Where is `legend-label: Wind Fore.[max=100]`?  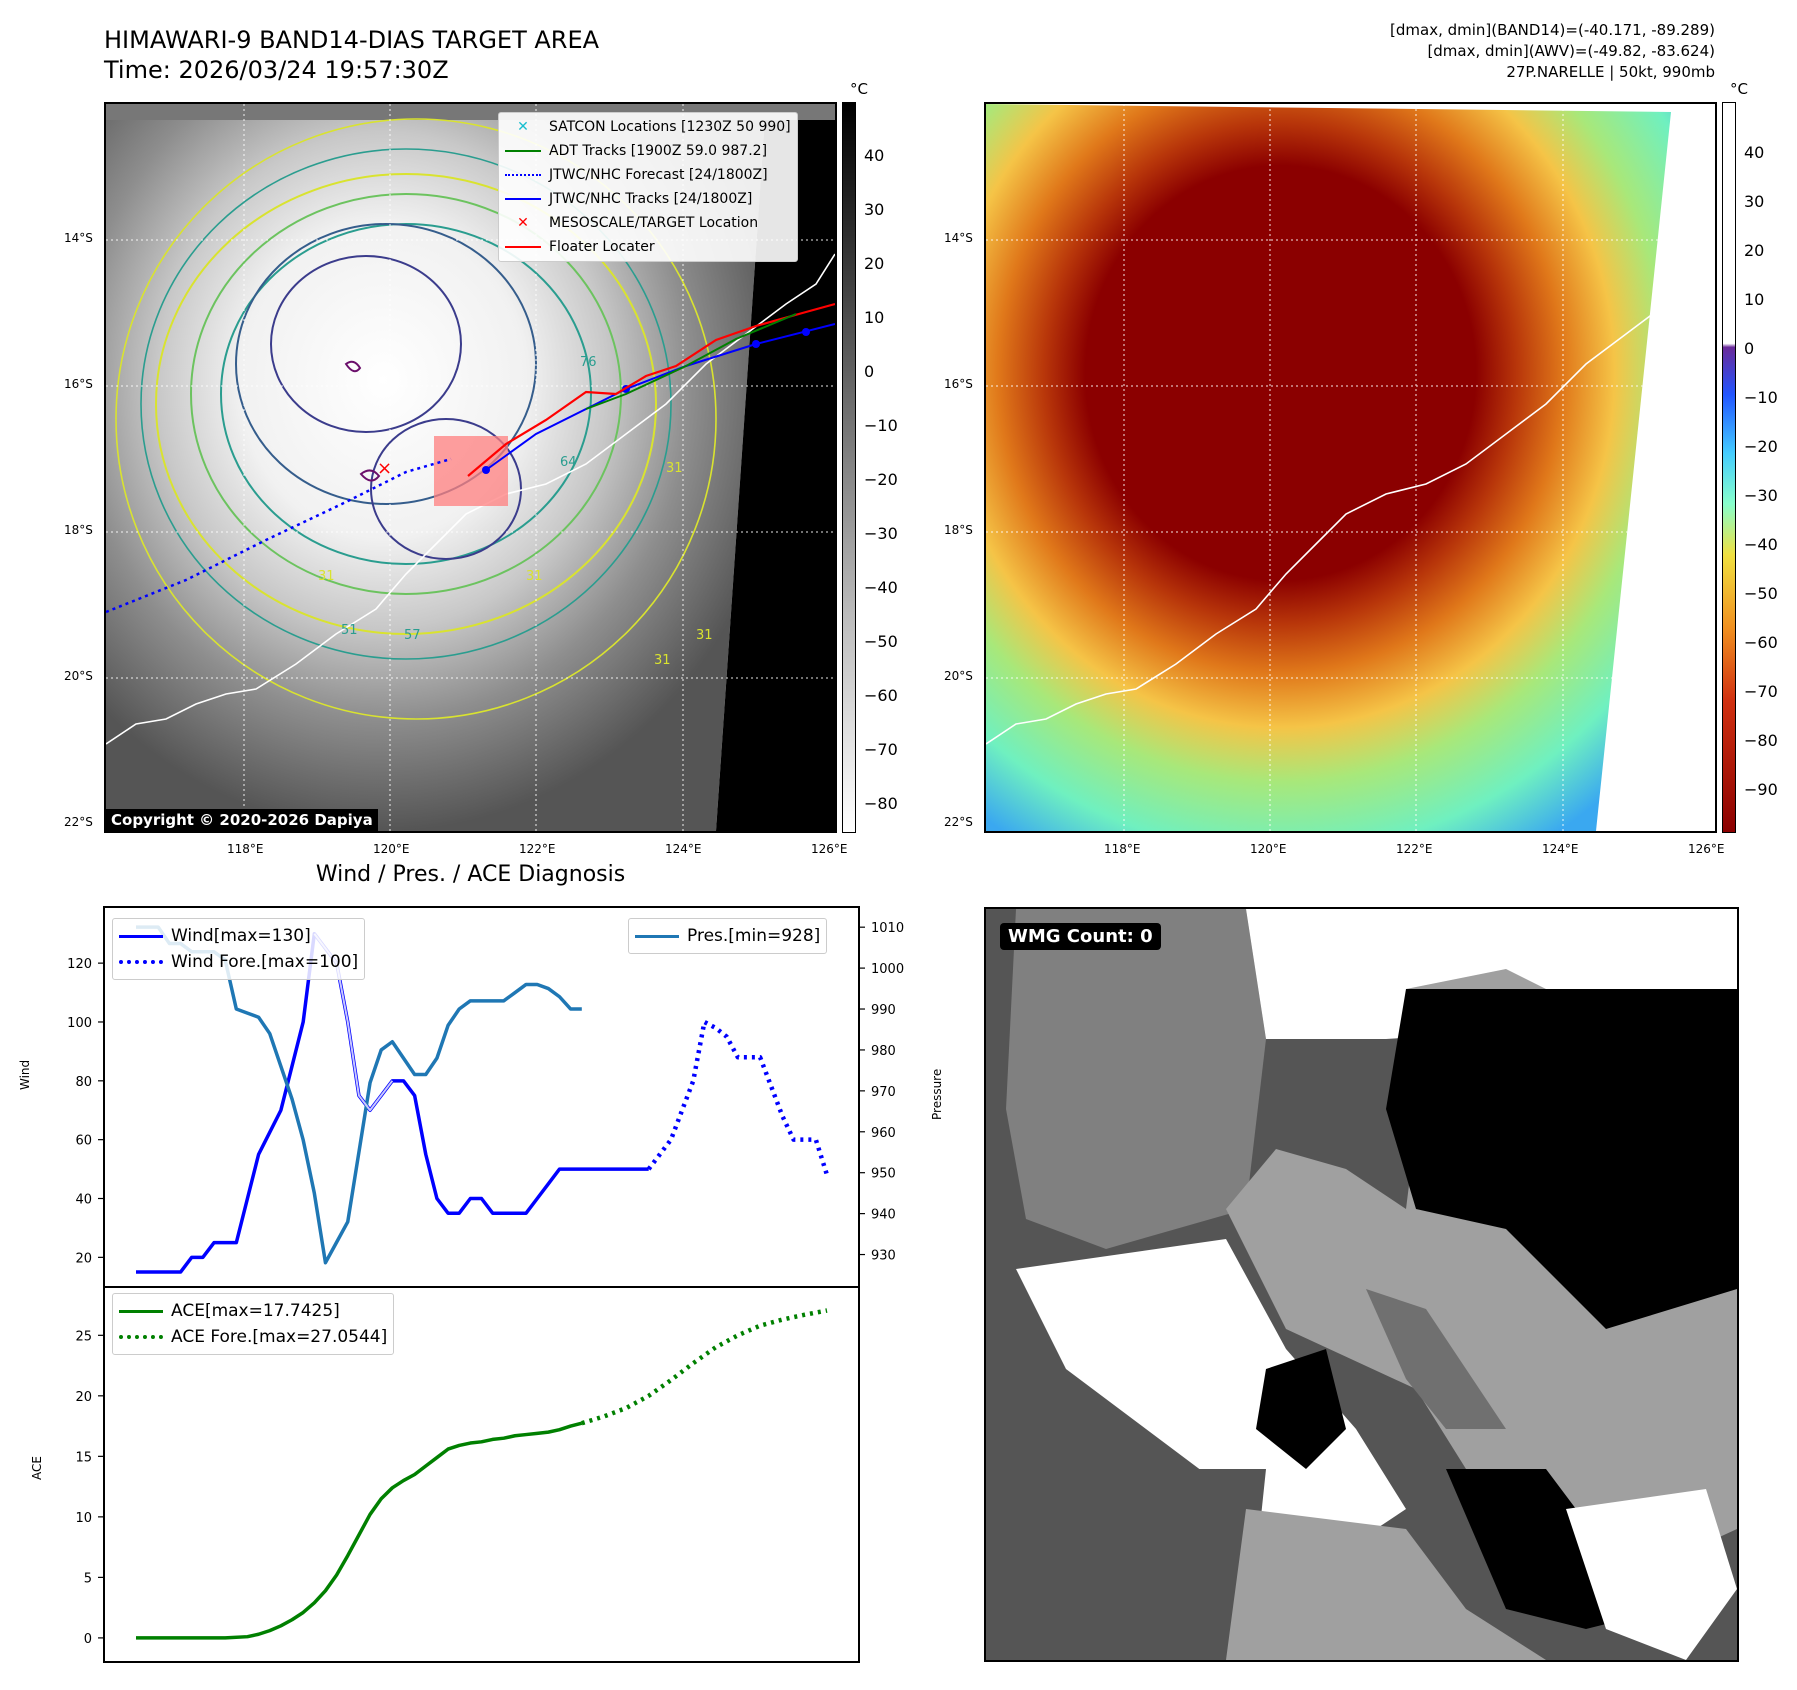
legend-label: Wind Fore.[max=100] is located at coordinates (265, 962).